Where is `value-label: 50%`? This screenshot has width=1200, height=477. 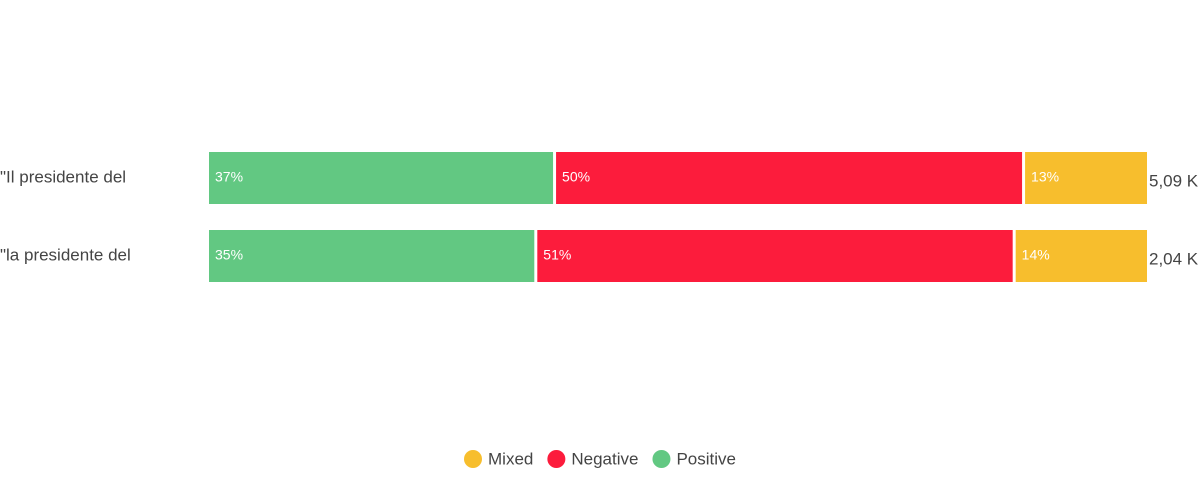
value-label: 50% is located at coordinates (576, 177).